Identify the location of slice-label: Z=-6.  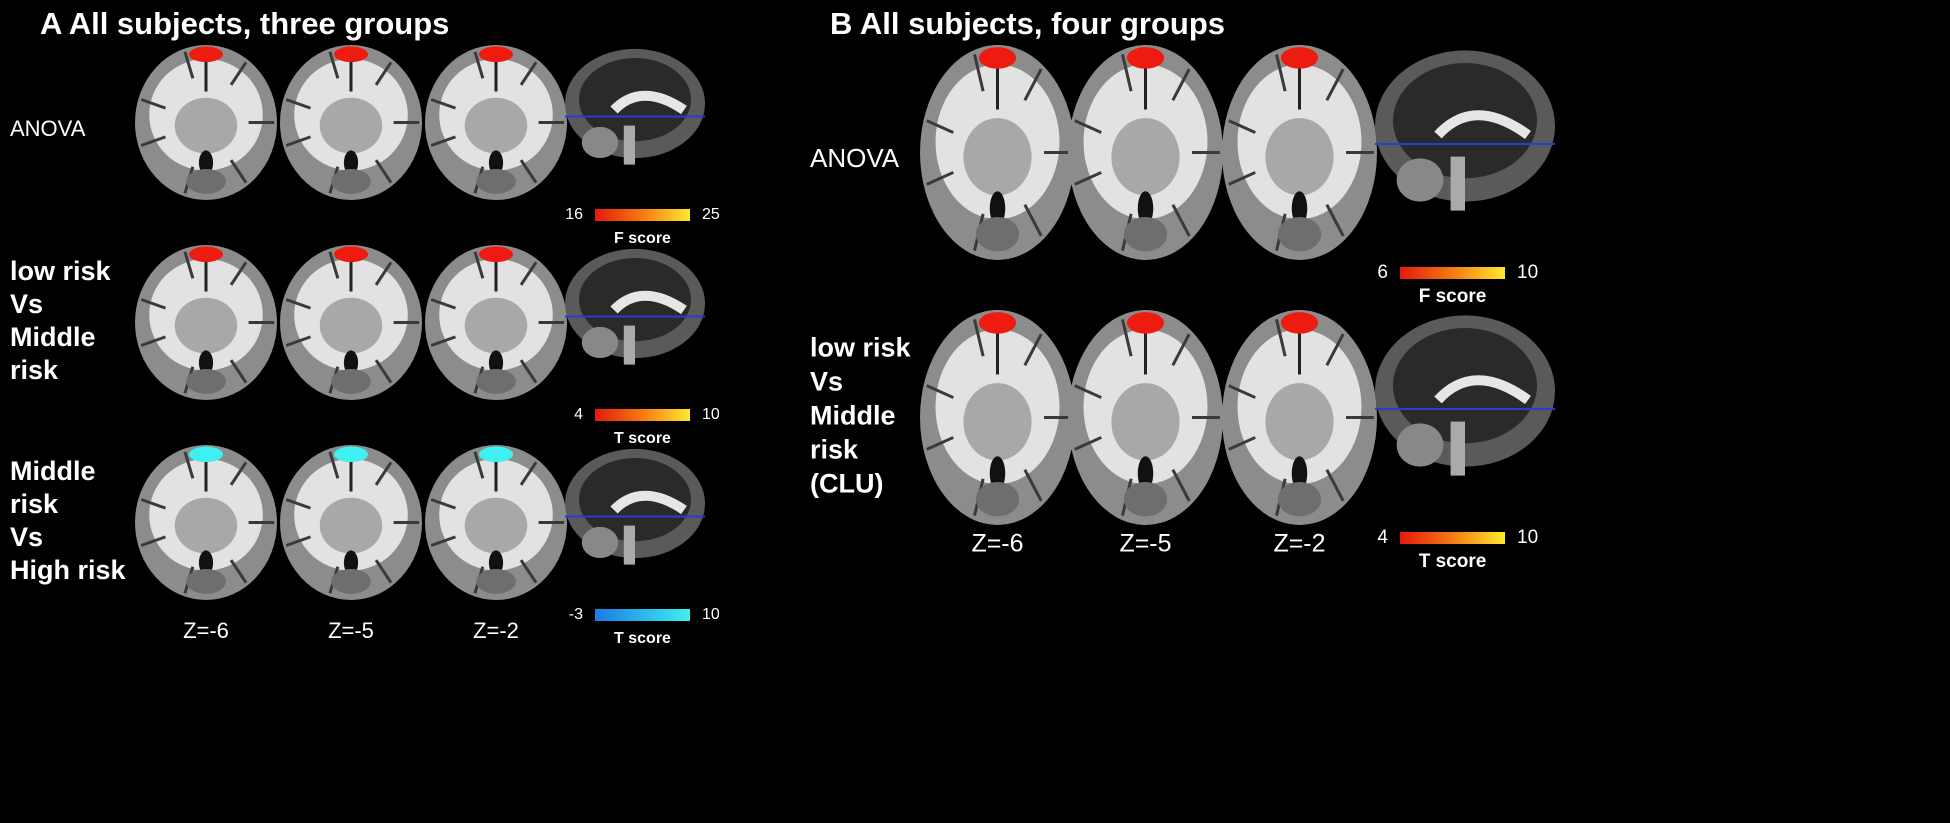
(206, 630).